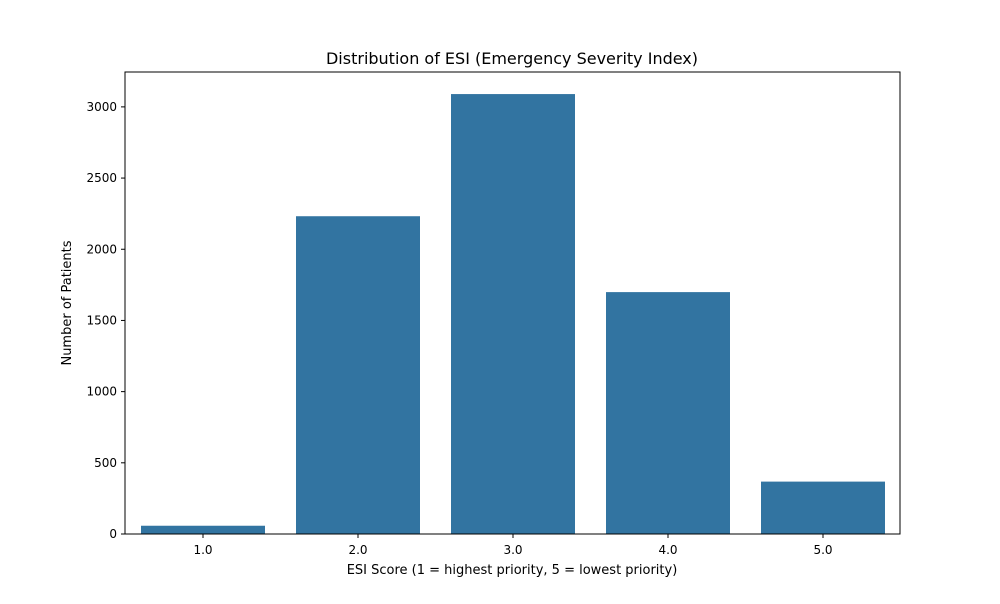 The image size is (1000, 604). What do you see at coordinates (105, 463) in the screenshot?
I see `y-tick-label: 500` at bounding box center [105, 463].